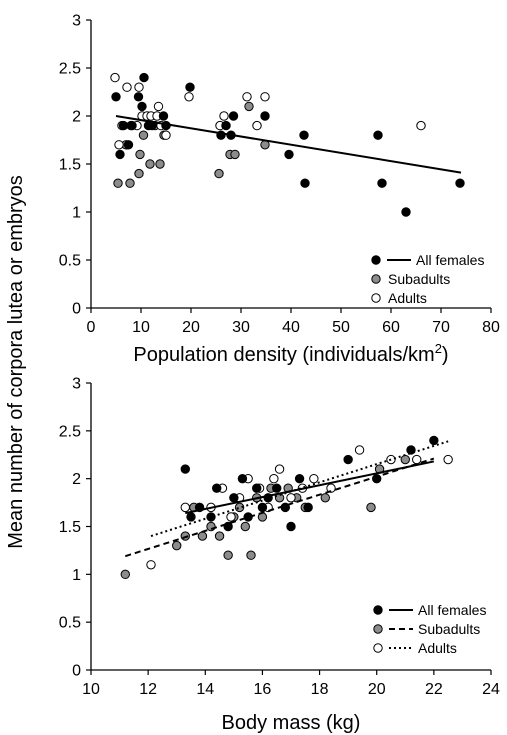  What do you see at coordinates (450, 260) in the screenshot?
I see `legend-label: All females` at bounding box center [450, 260].